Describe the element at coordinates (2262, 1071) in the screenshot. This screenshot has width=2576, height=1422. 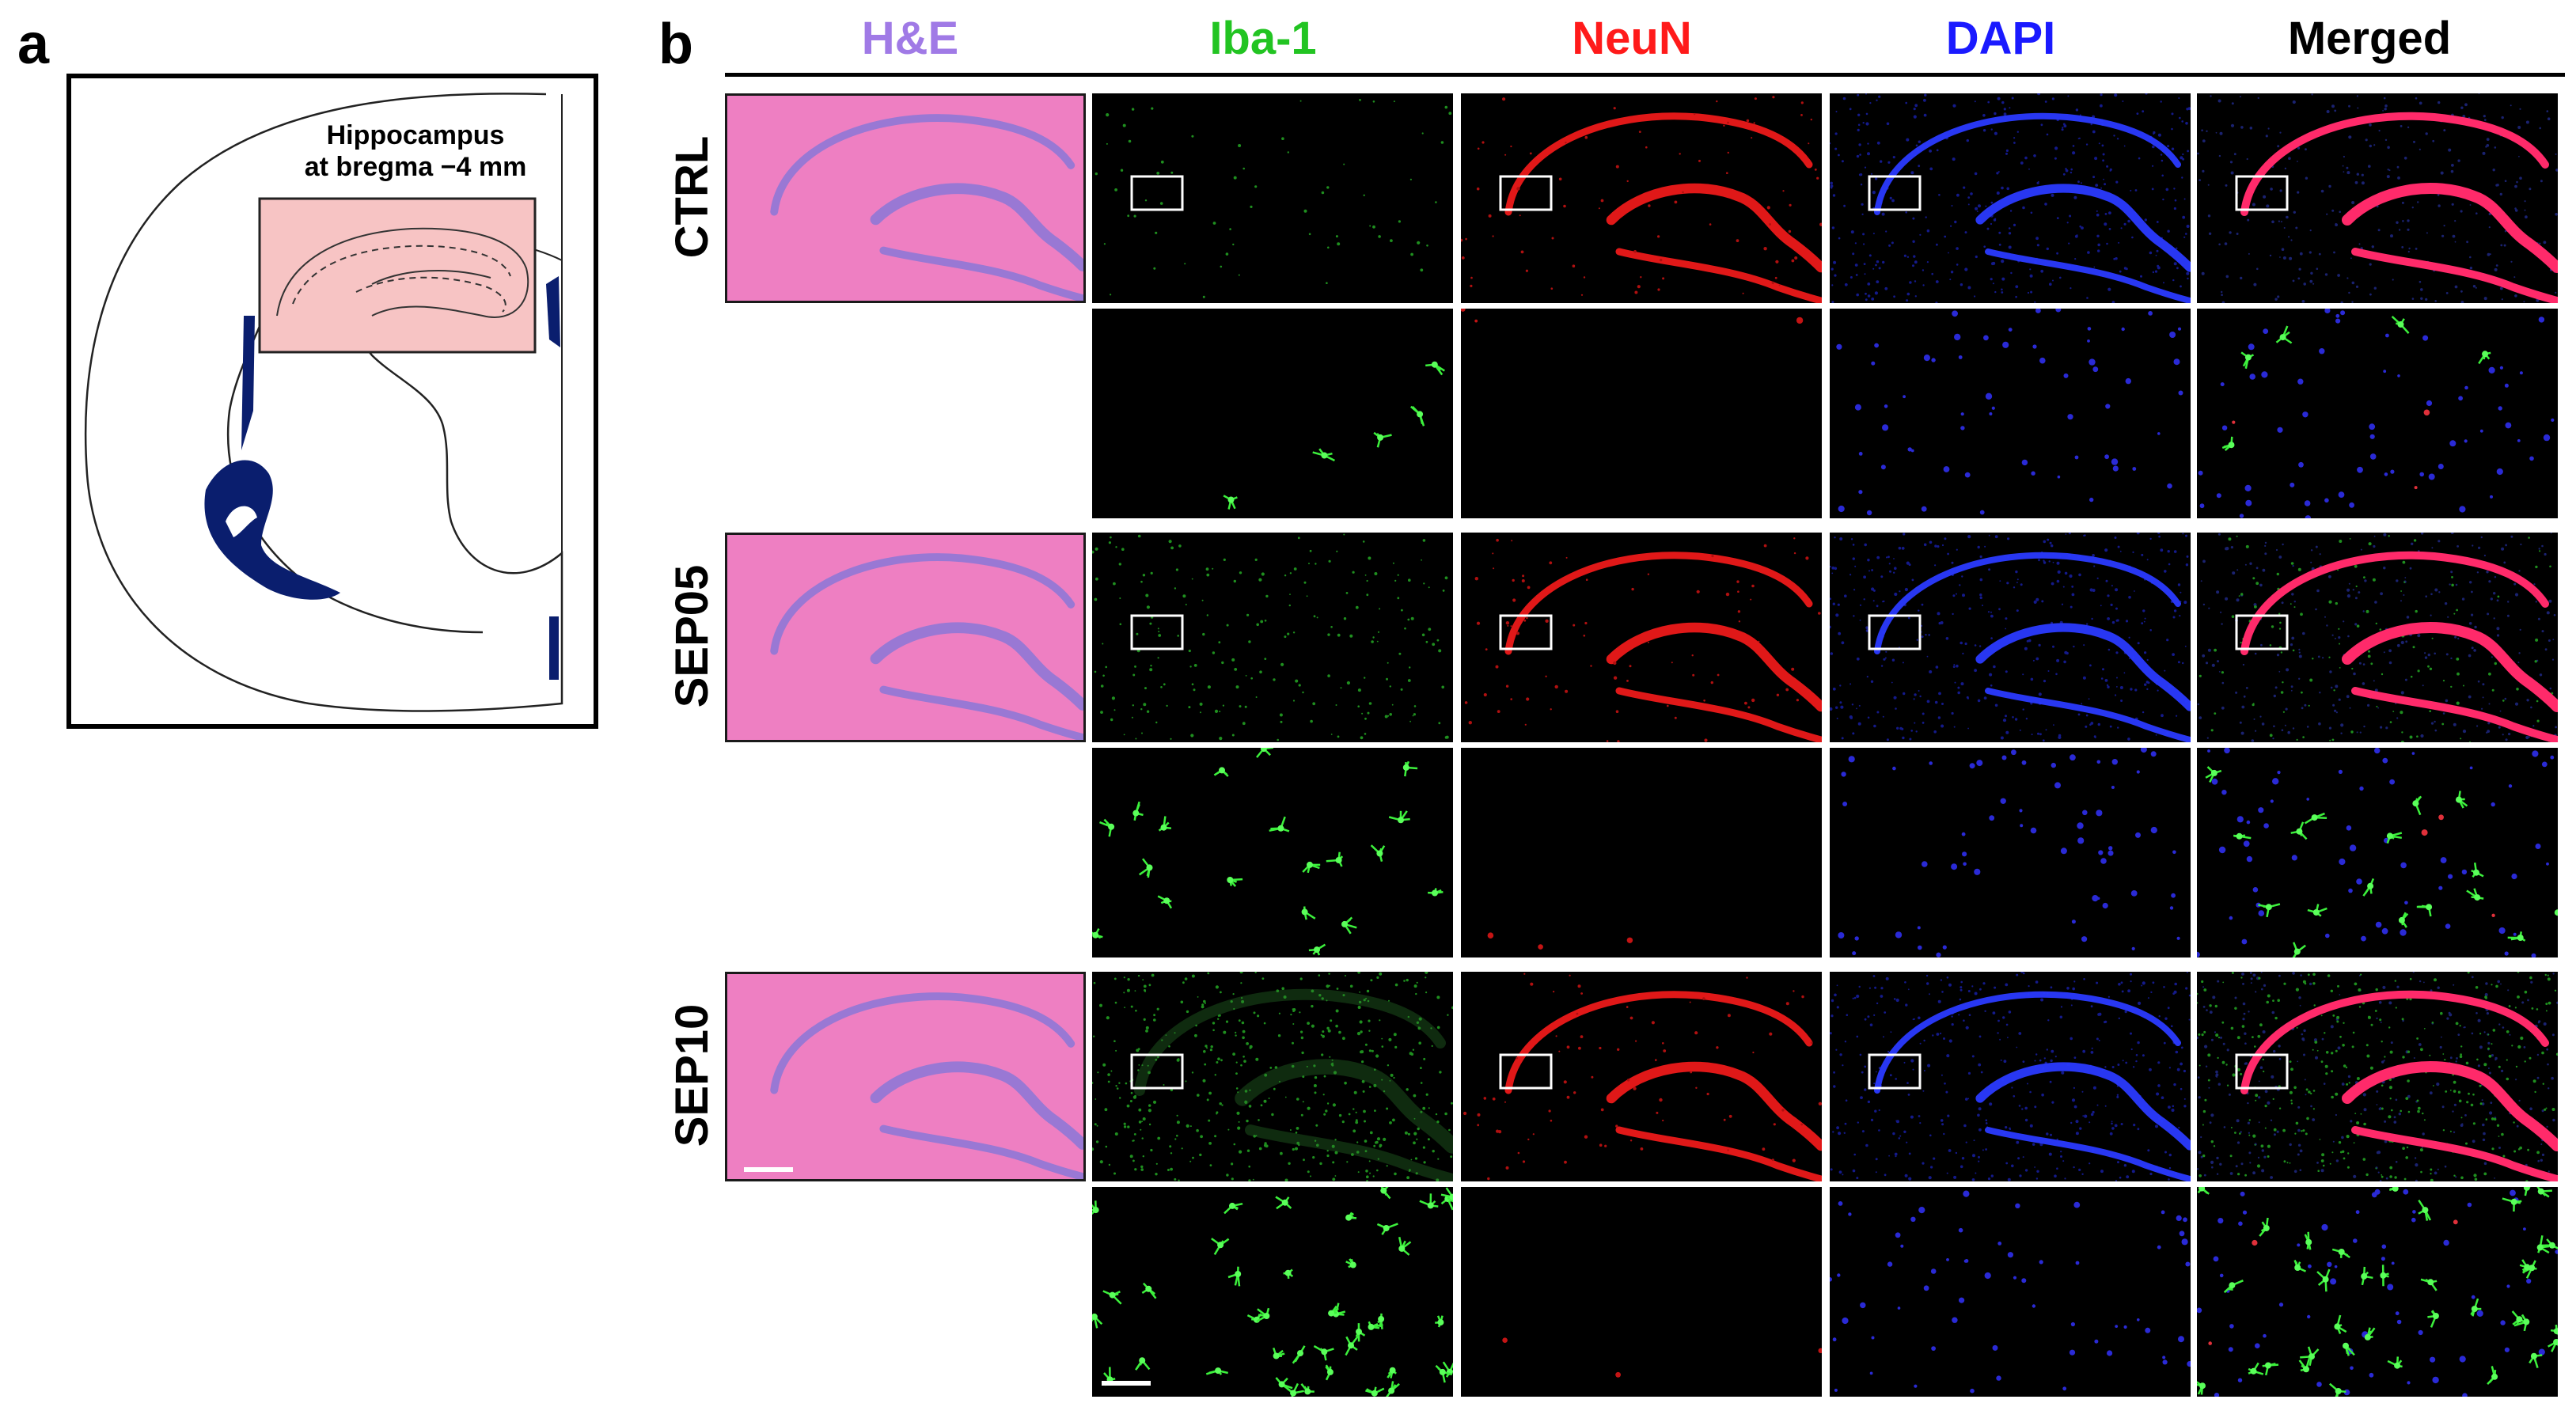
I see `zoom-region-box` at that location.